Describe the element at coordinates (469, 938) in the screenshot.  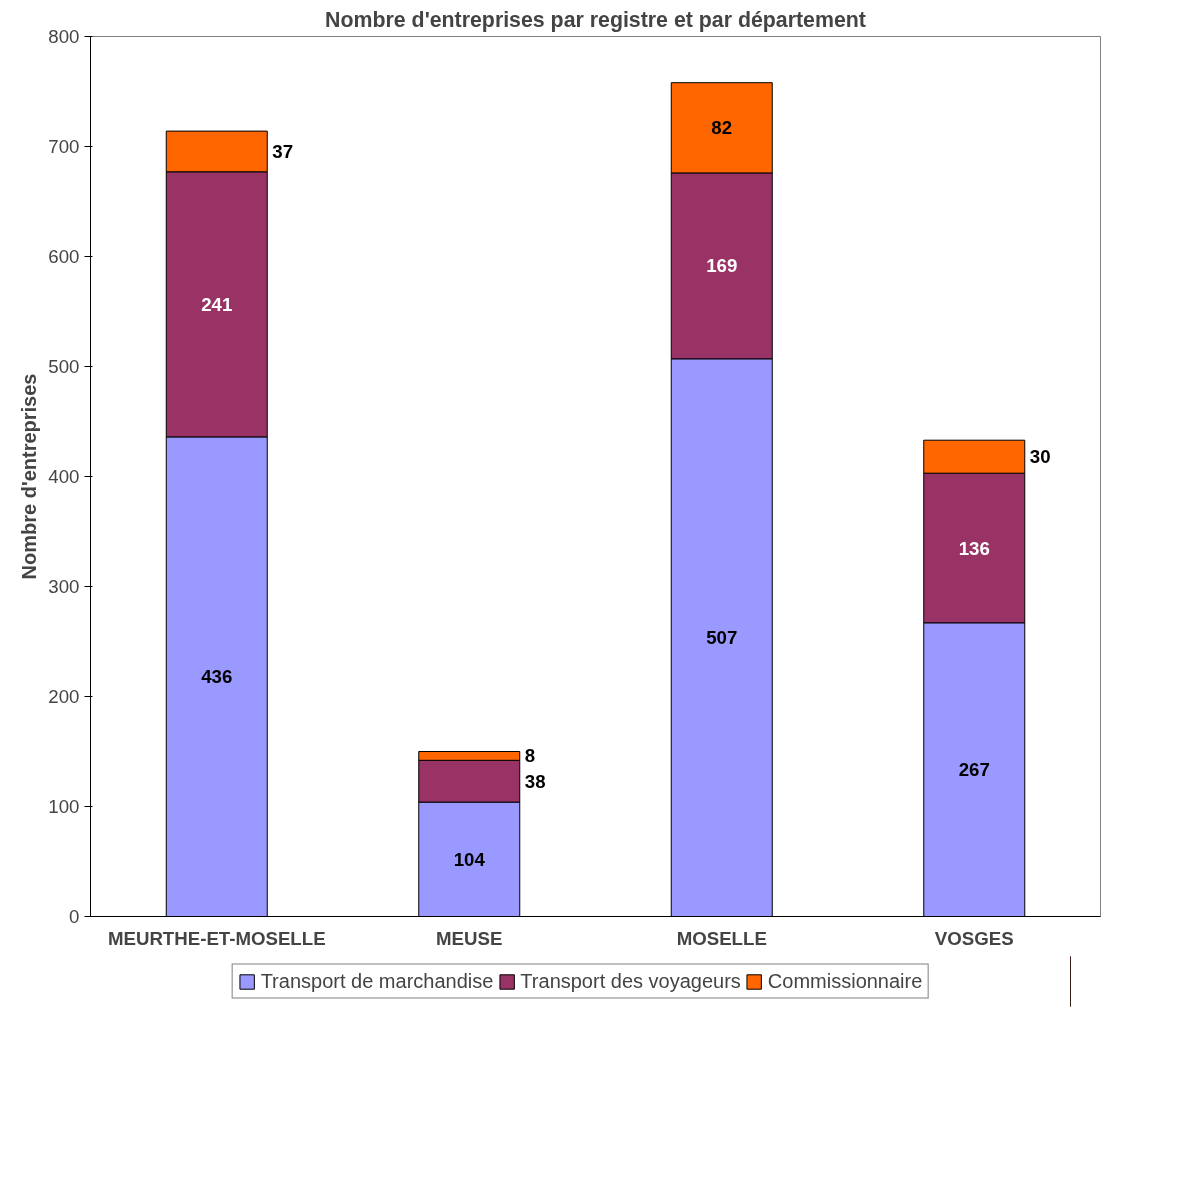
I see `x-tick-label: MEUSE` at that location.